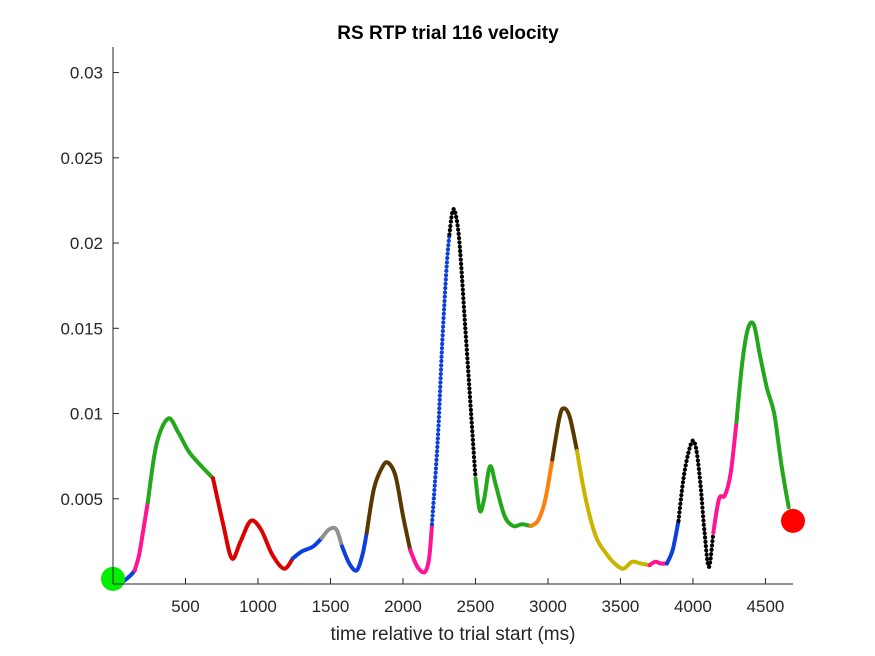 The width and height of the screenshot is (875, 656). I want to click on x-tick-label: 500, so click(185, 606).